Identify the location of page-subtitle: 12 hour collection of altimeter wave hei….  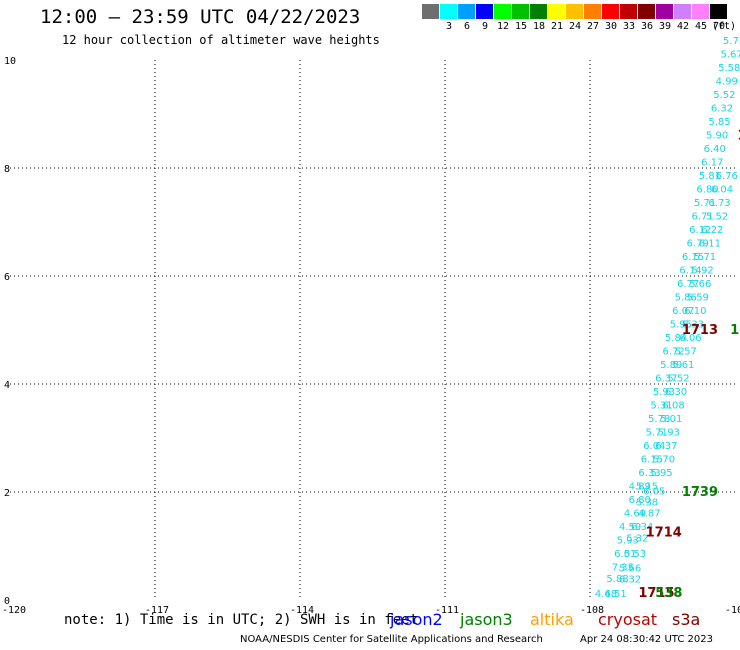
(221, 40).